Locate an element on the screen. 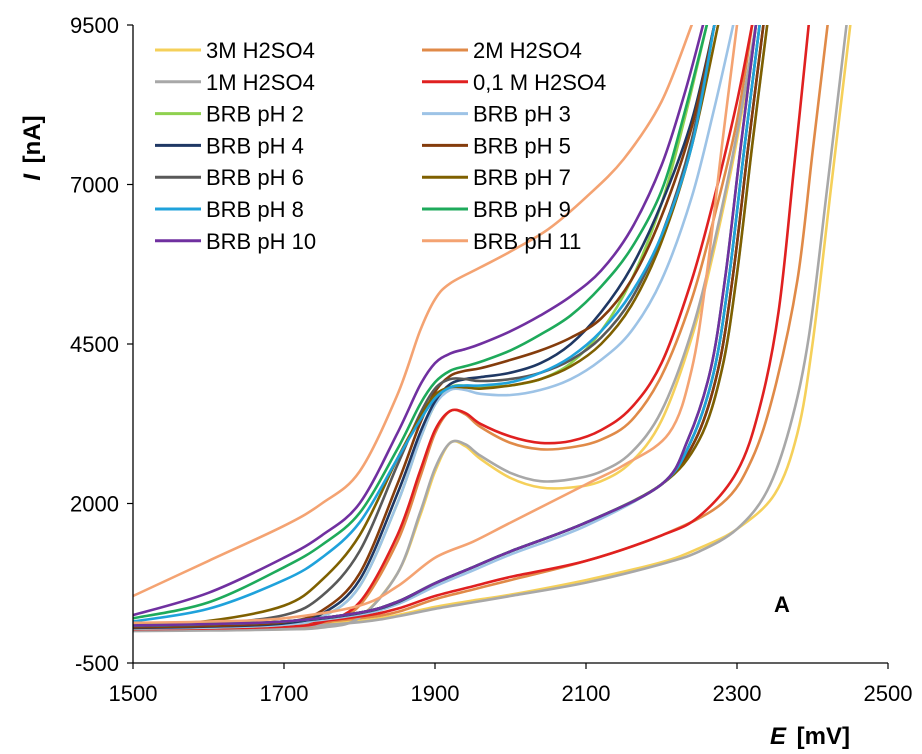 This screenshot has height=754, width=922. legend-label: BRB pH 6 is located at coordinates (255, 177).